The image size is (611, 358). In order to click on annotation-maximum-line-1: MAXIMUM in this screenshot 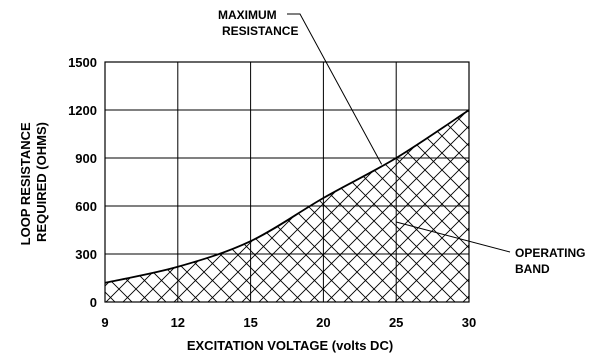, I will do `click(247, 15)`.